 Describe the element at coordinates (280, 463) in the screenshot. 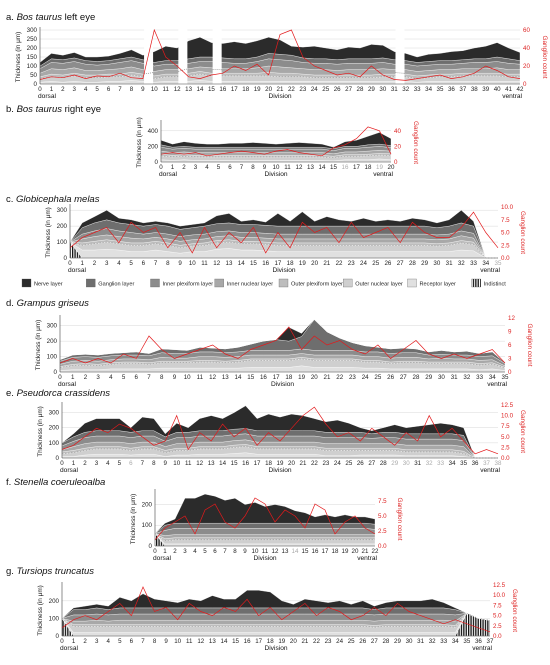

I see `x-tick-label: 19` at that location.